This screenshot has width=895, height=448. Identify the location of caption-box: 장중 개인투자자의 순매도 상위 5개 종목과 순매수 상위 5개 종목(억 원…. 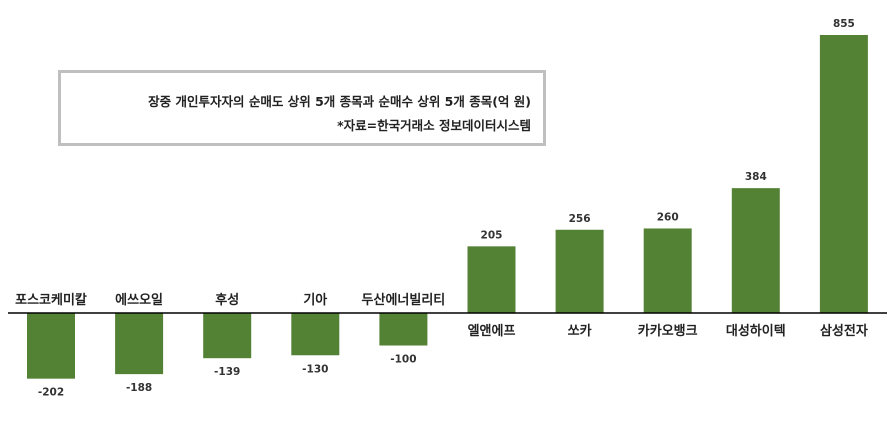
(302, 108).